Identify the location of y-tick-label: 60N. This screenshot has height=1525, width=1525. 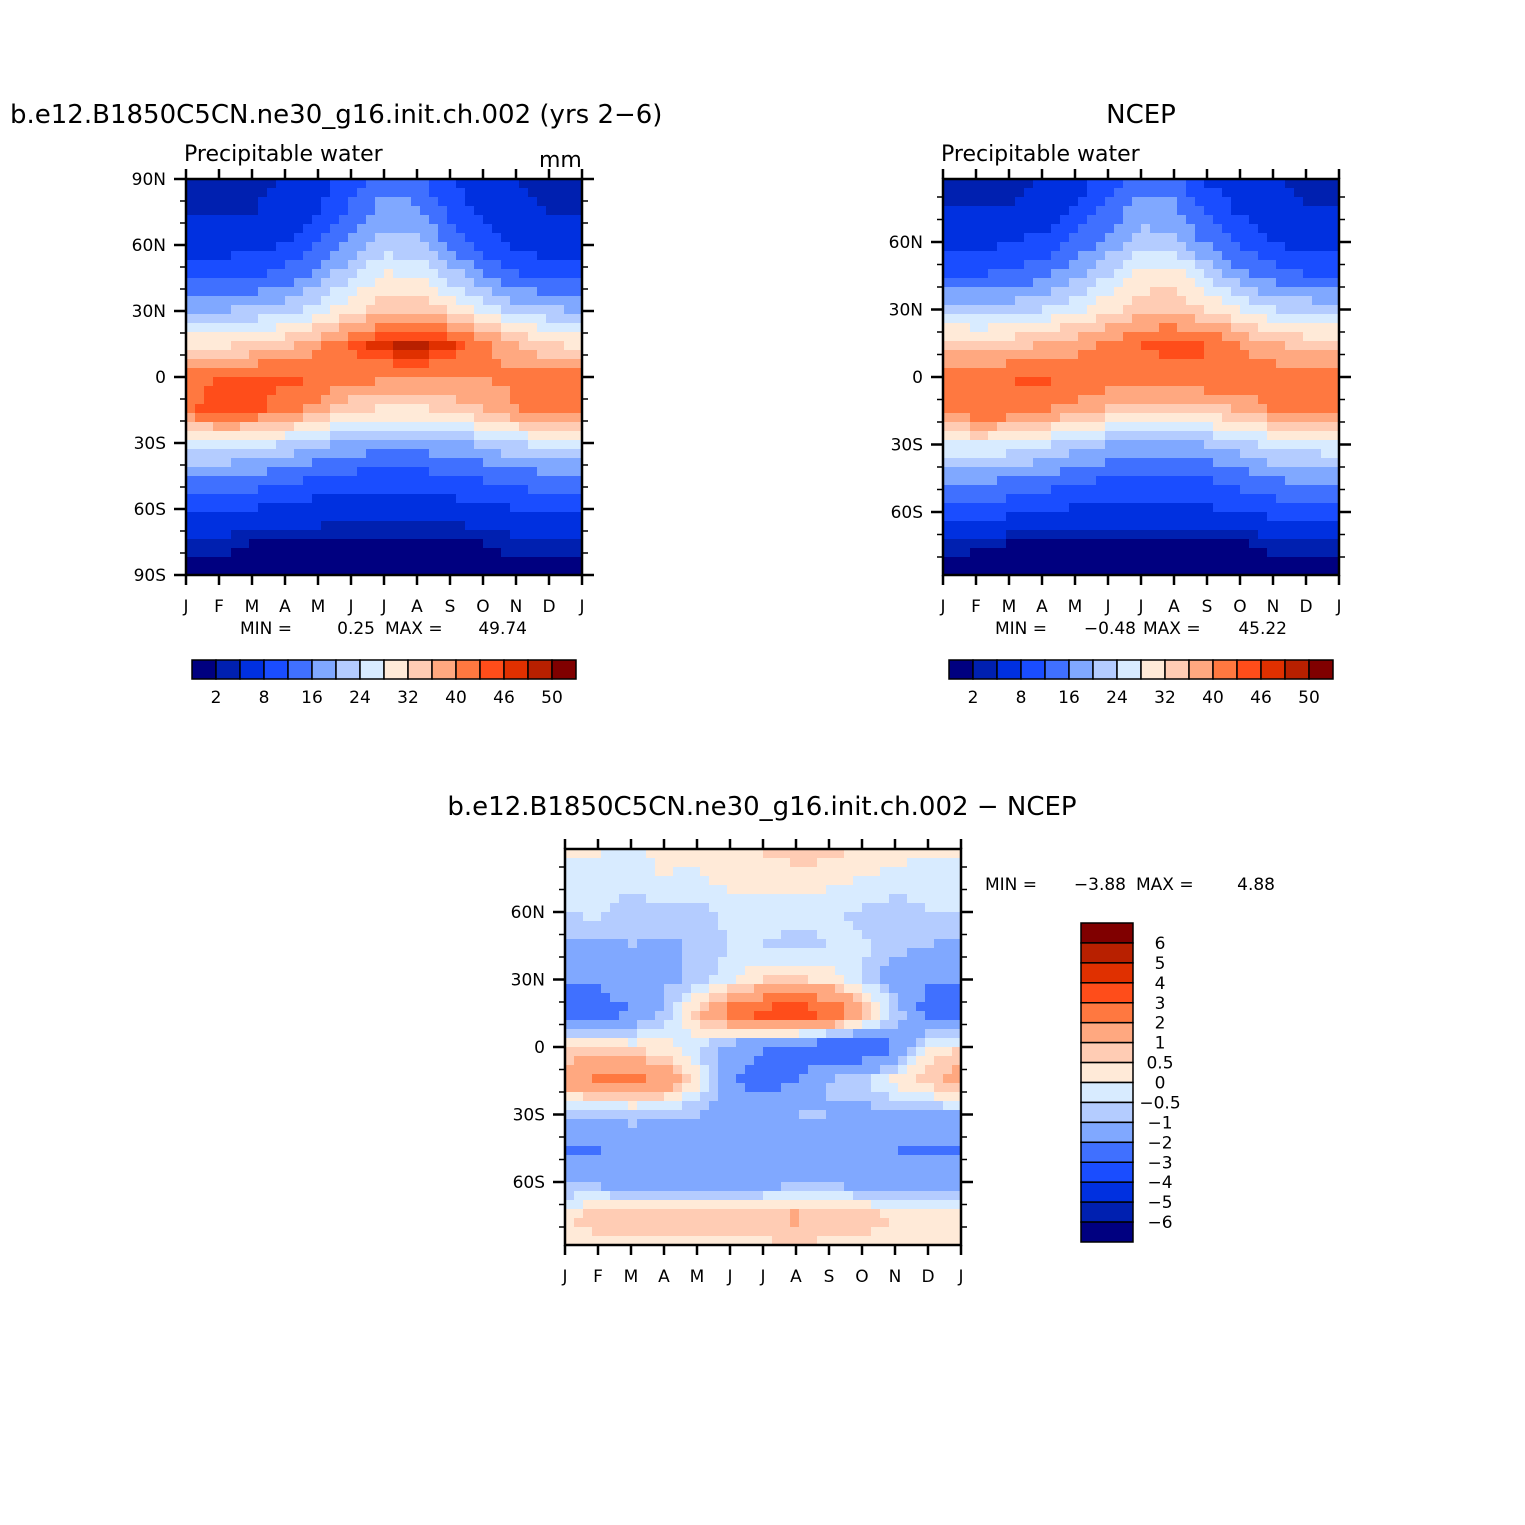
(149, 246).